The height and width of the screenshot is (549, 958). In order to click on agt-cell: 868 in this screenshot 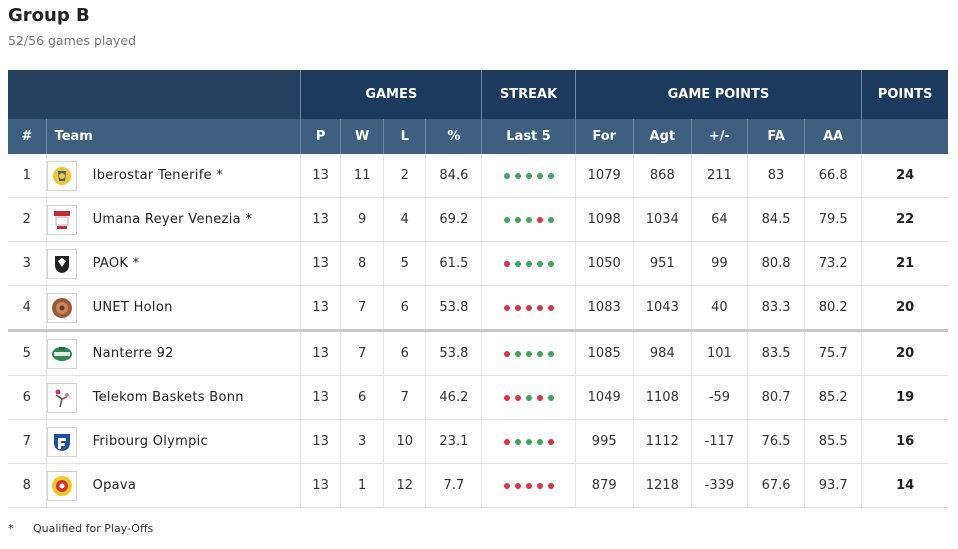, I will do `click(662, 176)`.